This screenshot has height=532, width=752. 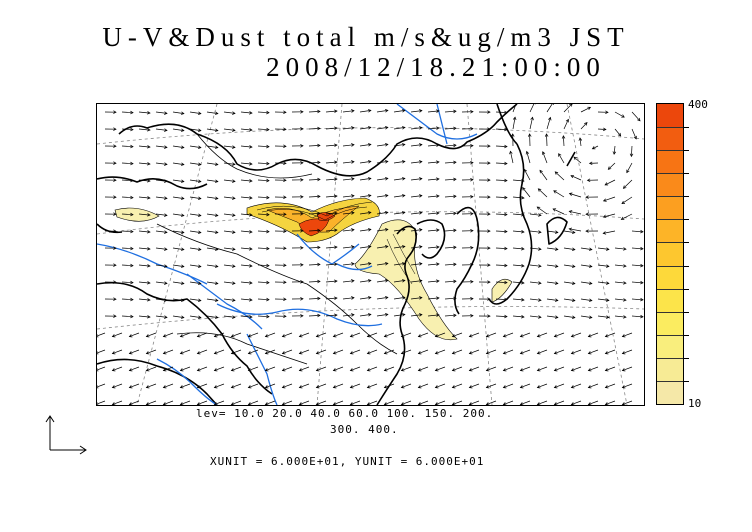 I want to click on colorbar-segment, so click(x=670, y=116).